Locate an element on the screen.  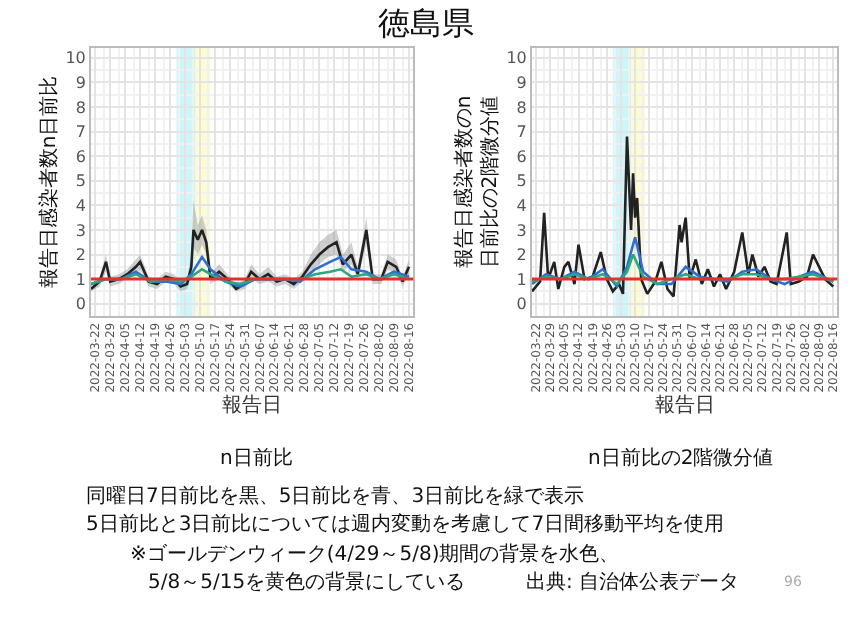
source-note: 出典: 自治体公表データ is located at coordinates (633, 582).